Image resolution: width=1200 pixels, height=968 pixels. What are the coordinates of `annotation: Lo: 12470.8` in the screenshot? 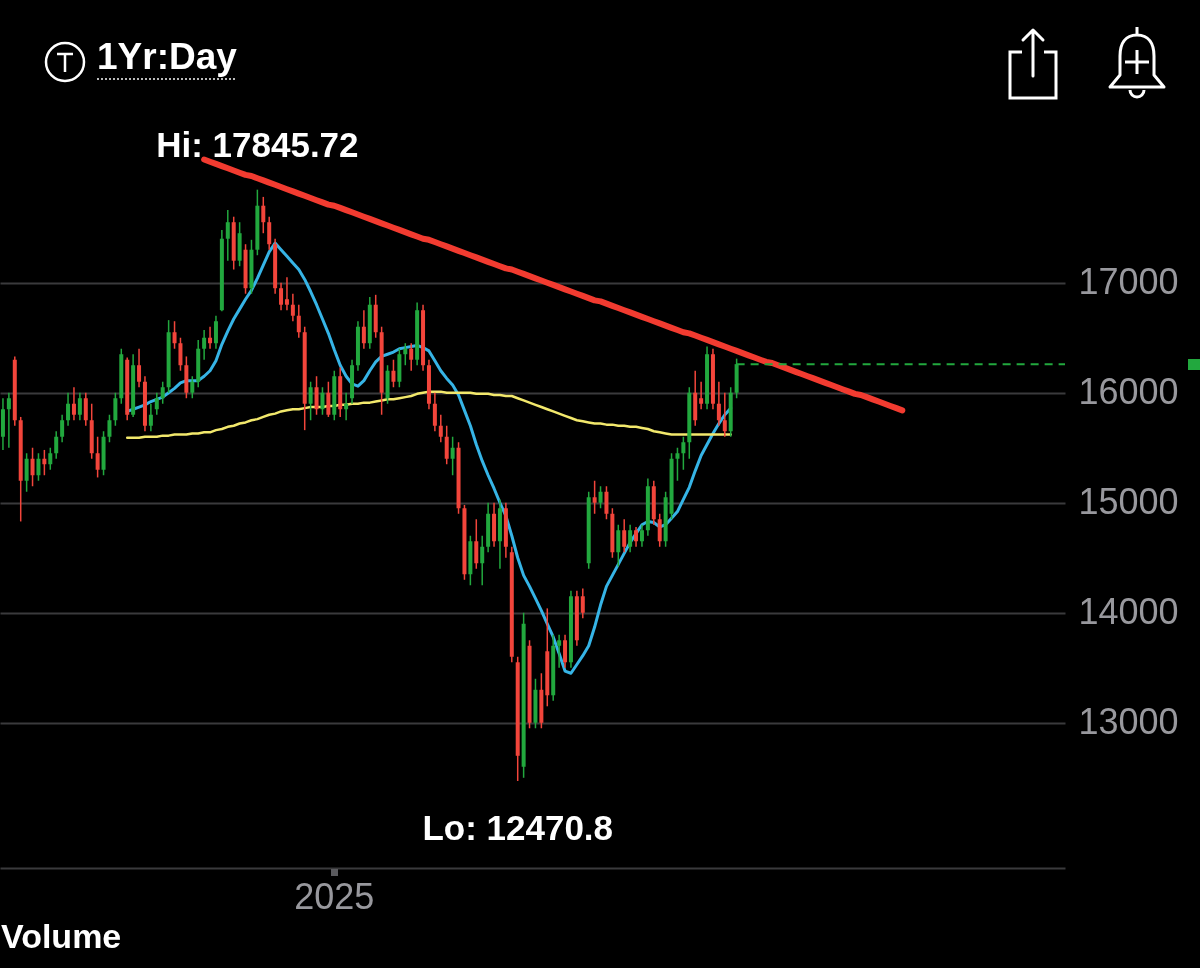 It's located at (518, 827).